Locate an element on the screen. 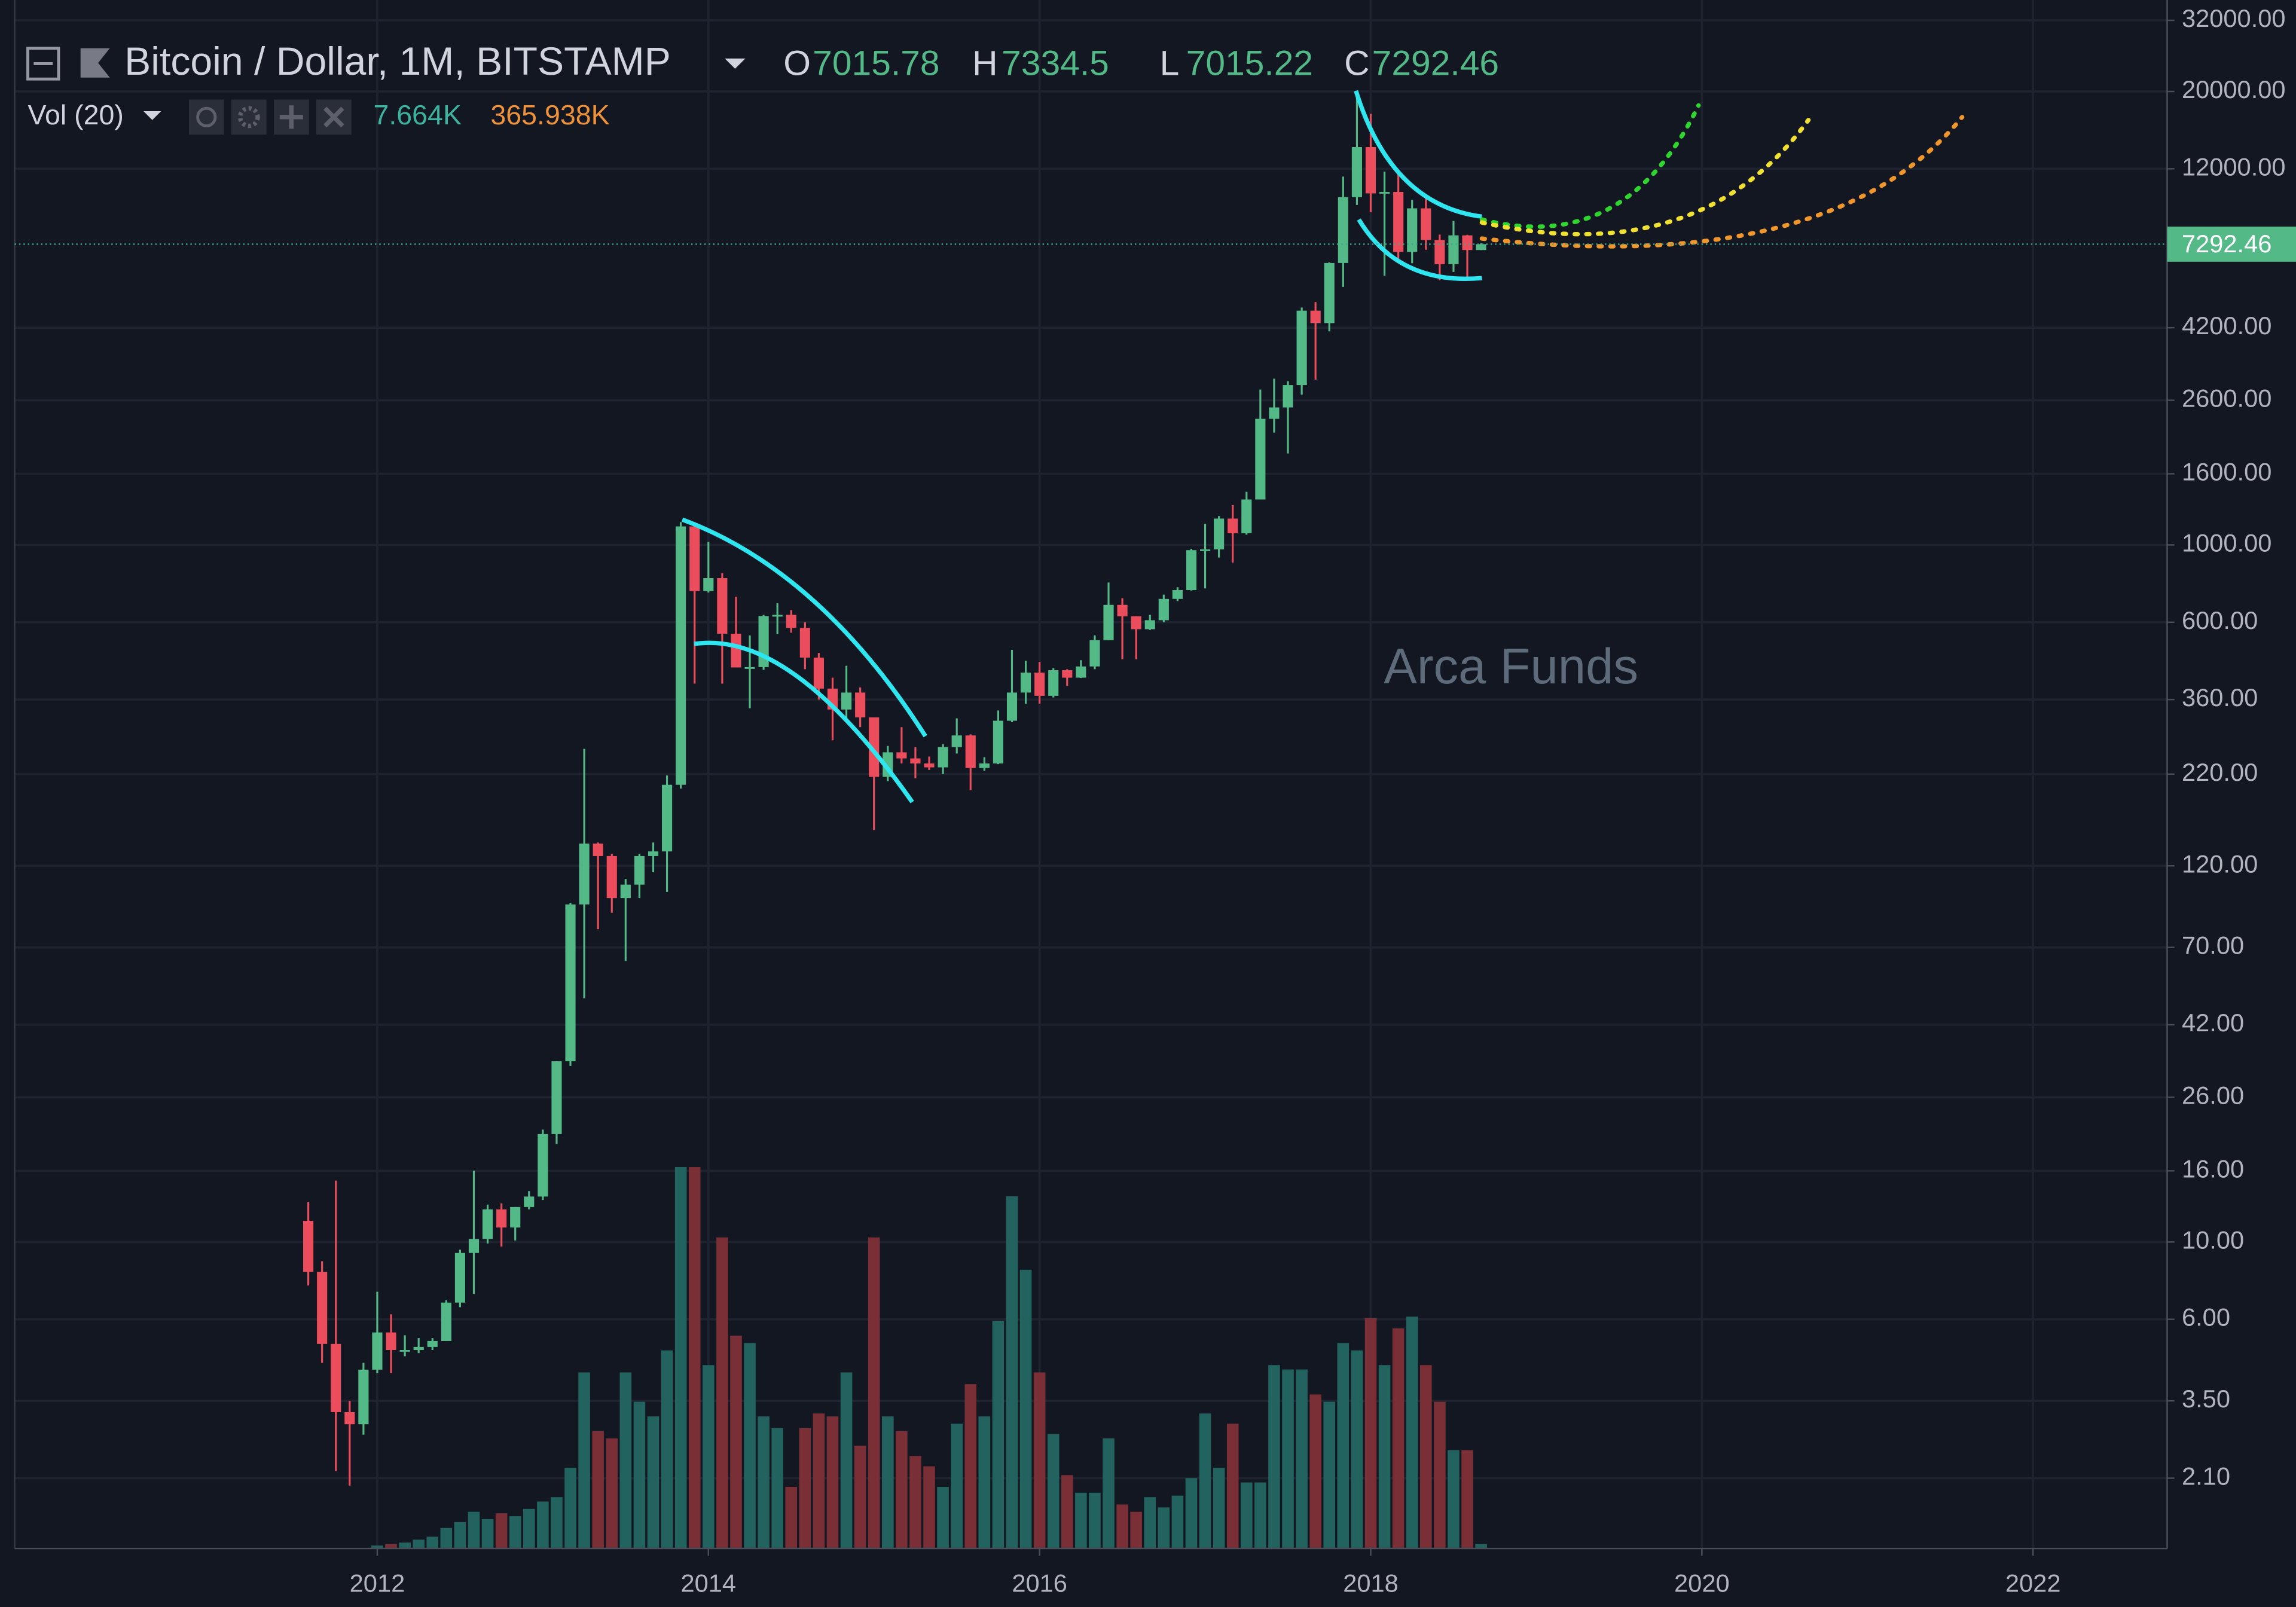 This screenshot has width=2296, height=1607. volume-value: 365.938K is located at coordinates (549, 114).